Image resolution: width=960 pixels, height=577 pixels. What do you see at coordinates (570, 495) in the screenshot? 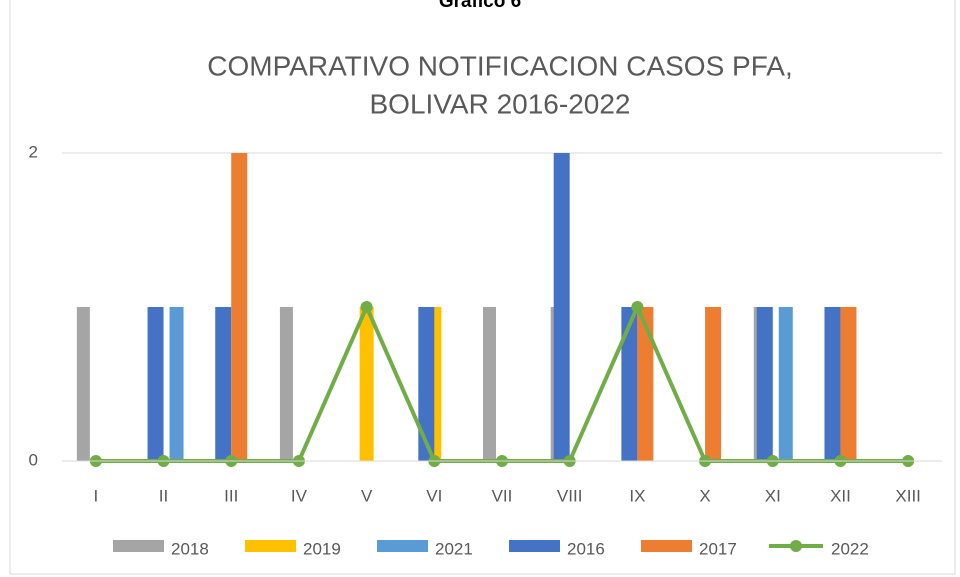
I see `x-tick-label: VIII` at bounding box center [570, 495].